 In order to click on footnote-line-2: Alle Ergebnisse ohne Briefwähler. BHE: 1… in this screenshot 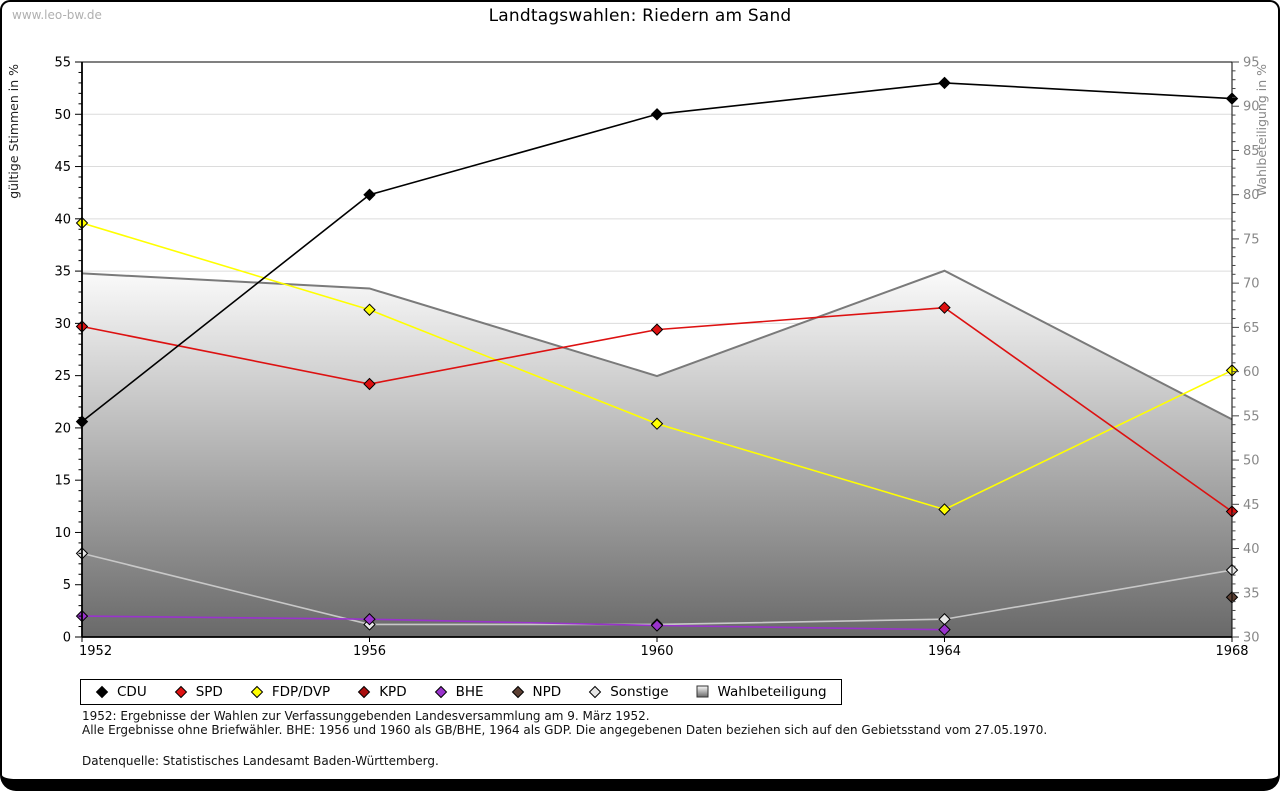, I will do `click(565, 729)`.